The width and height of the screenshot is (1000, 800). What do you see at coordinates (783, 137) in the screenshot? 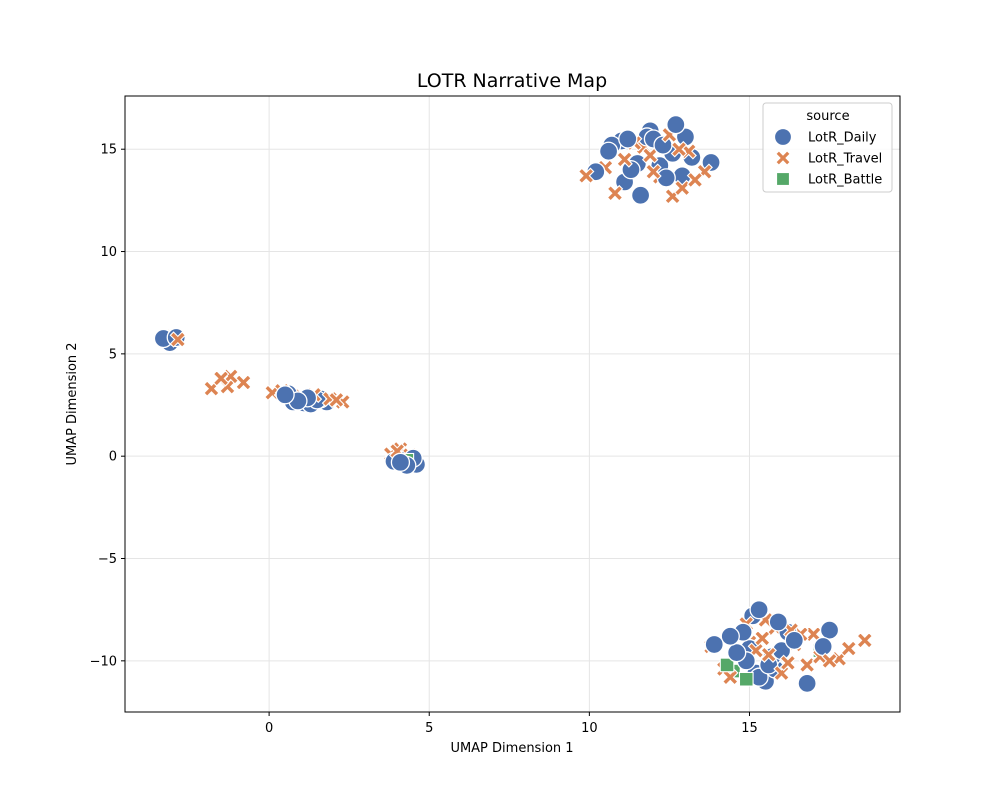
I see `legend-marker-LotR_Daily` at bounding box center [783, 137].